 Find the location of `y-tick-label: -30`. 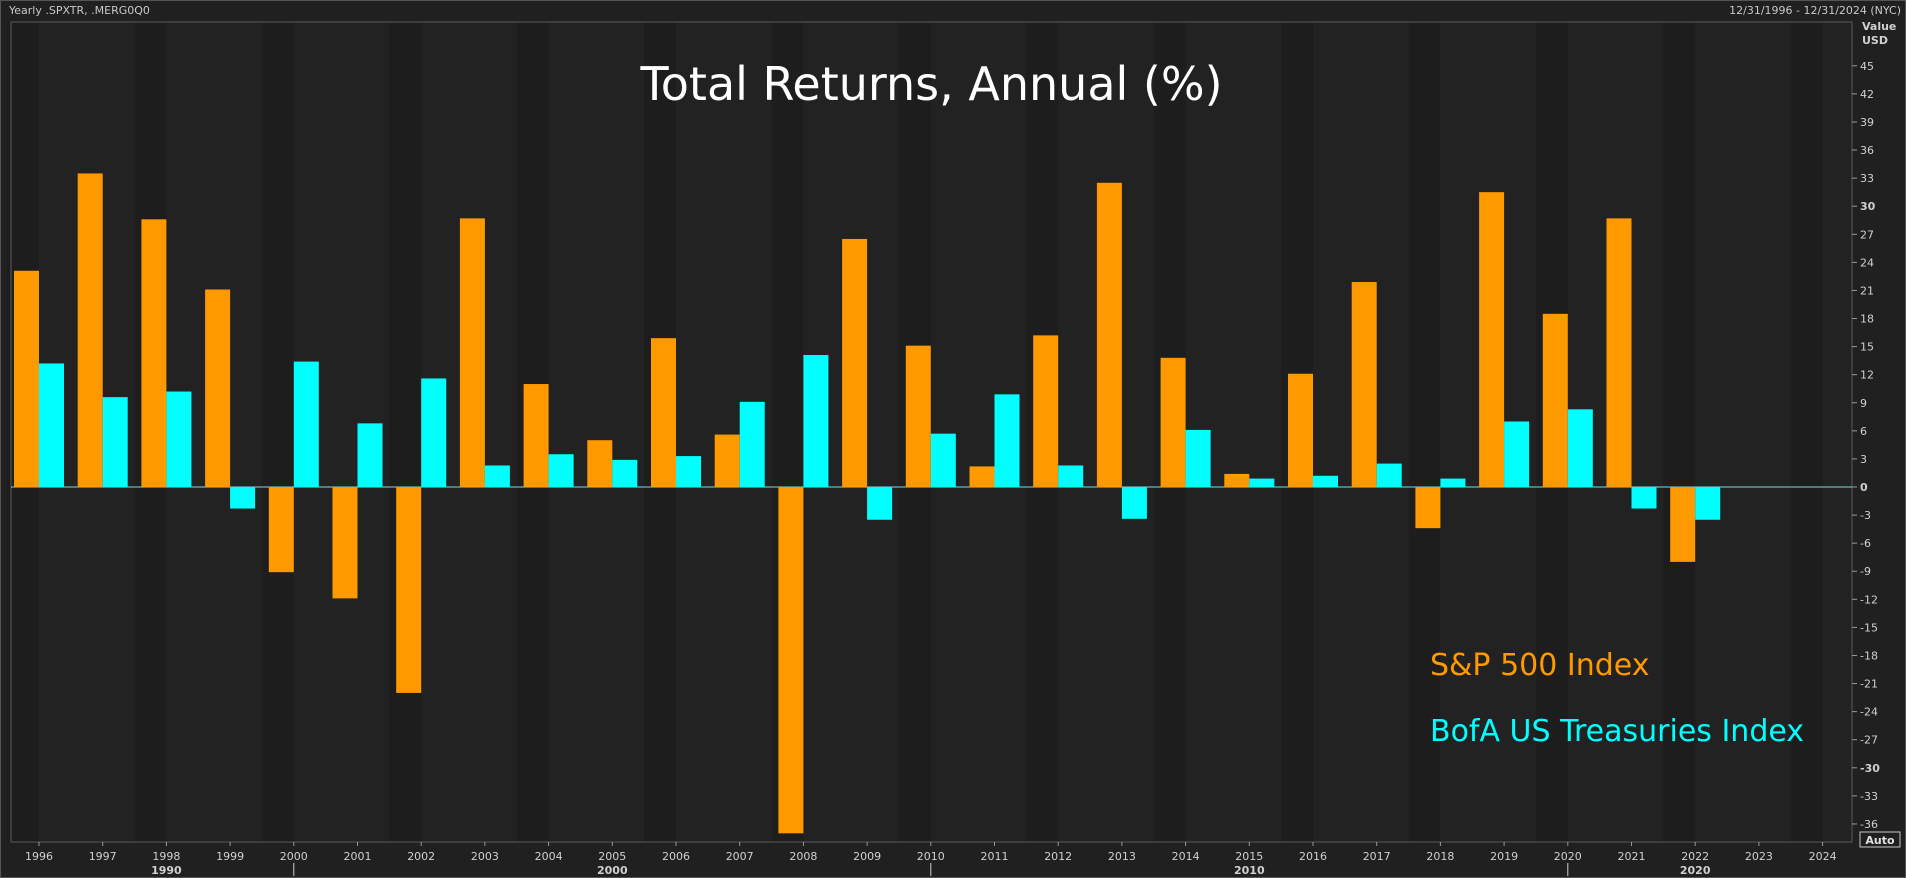

y-tick-label: -30 is located at coordinates (1870, 768).